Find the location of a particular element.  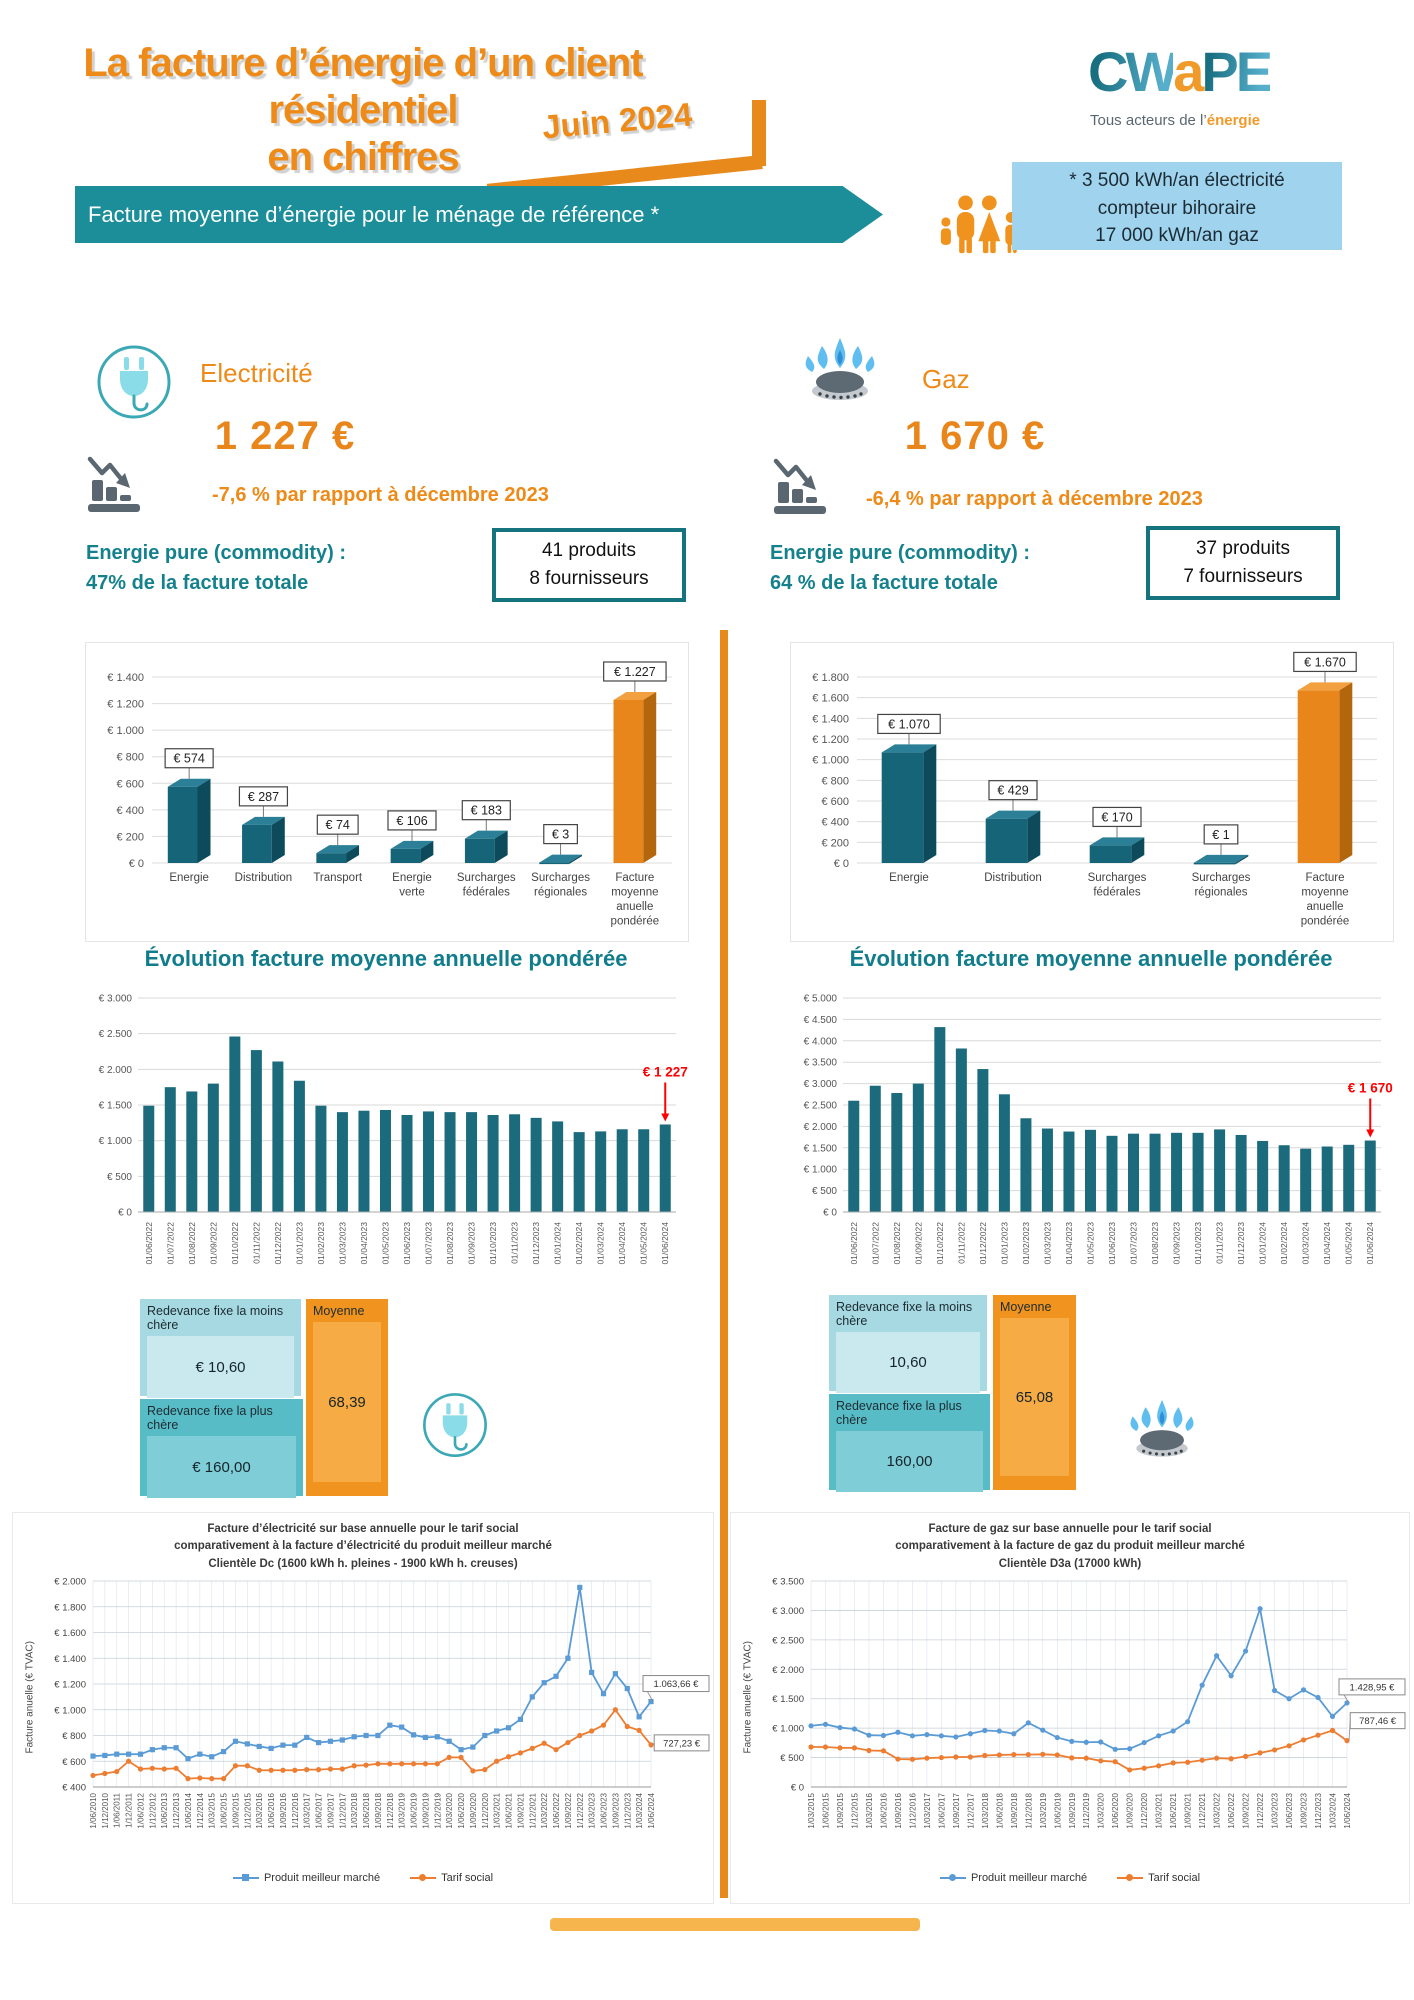

svg-text: € 1.200 is located at coordinates (70, 1684).